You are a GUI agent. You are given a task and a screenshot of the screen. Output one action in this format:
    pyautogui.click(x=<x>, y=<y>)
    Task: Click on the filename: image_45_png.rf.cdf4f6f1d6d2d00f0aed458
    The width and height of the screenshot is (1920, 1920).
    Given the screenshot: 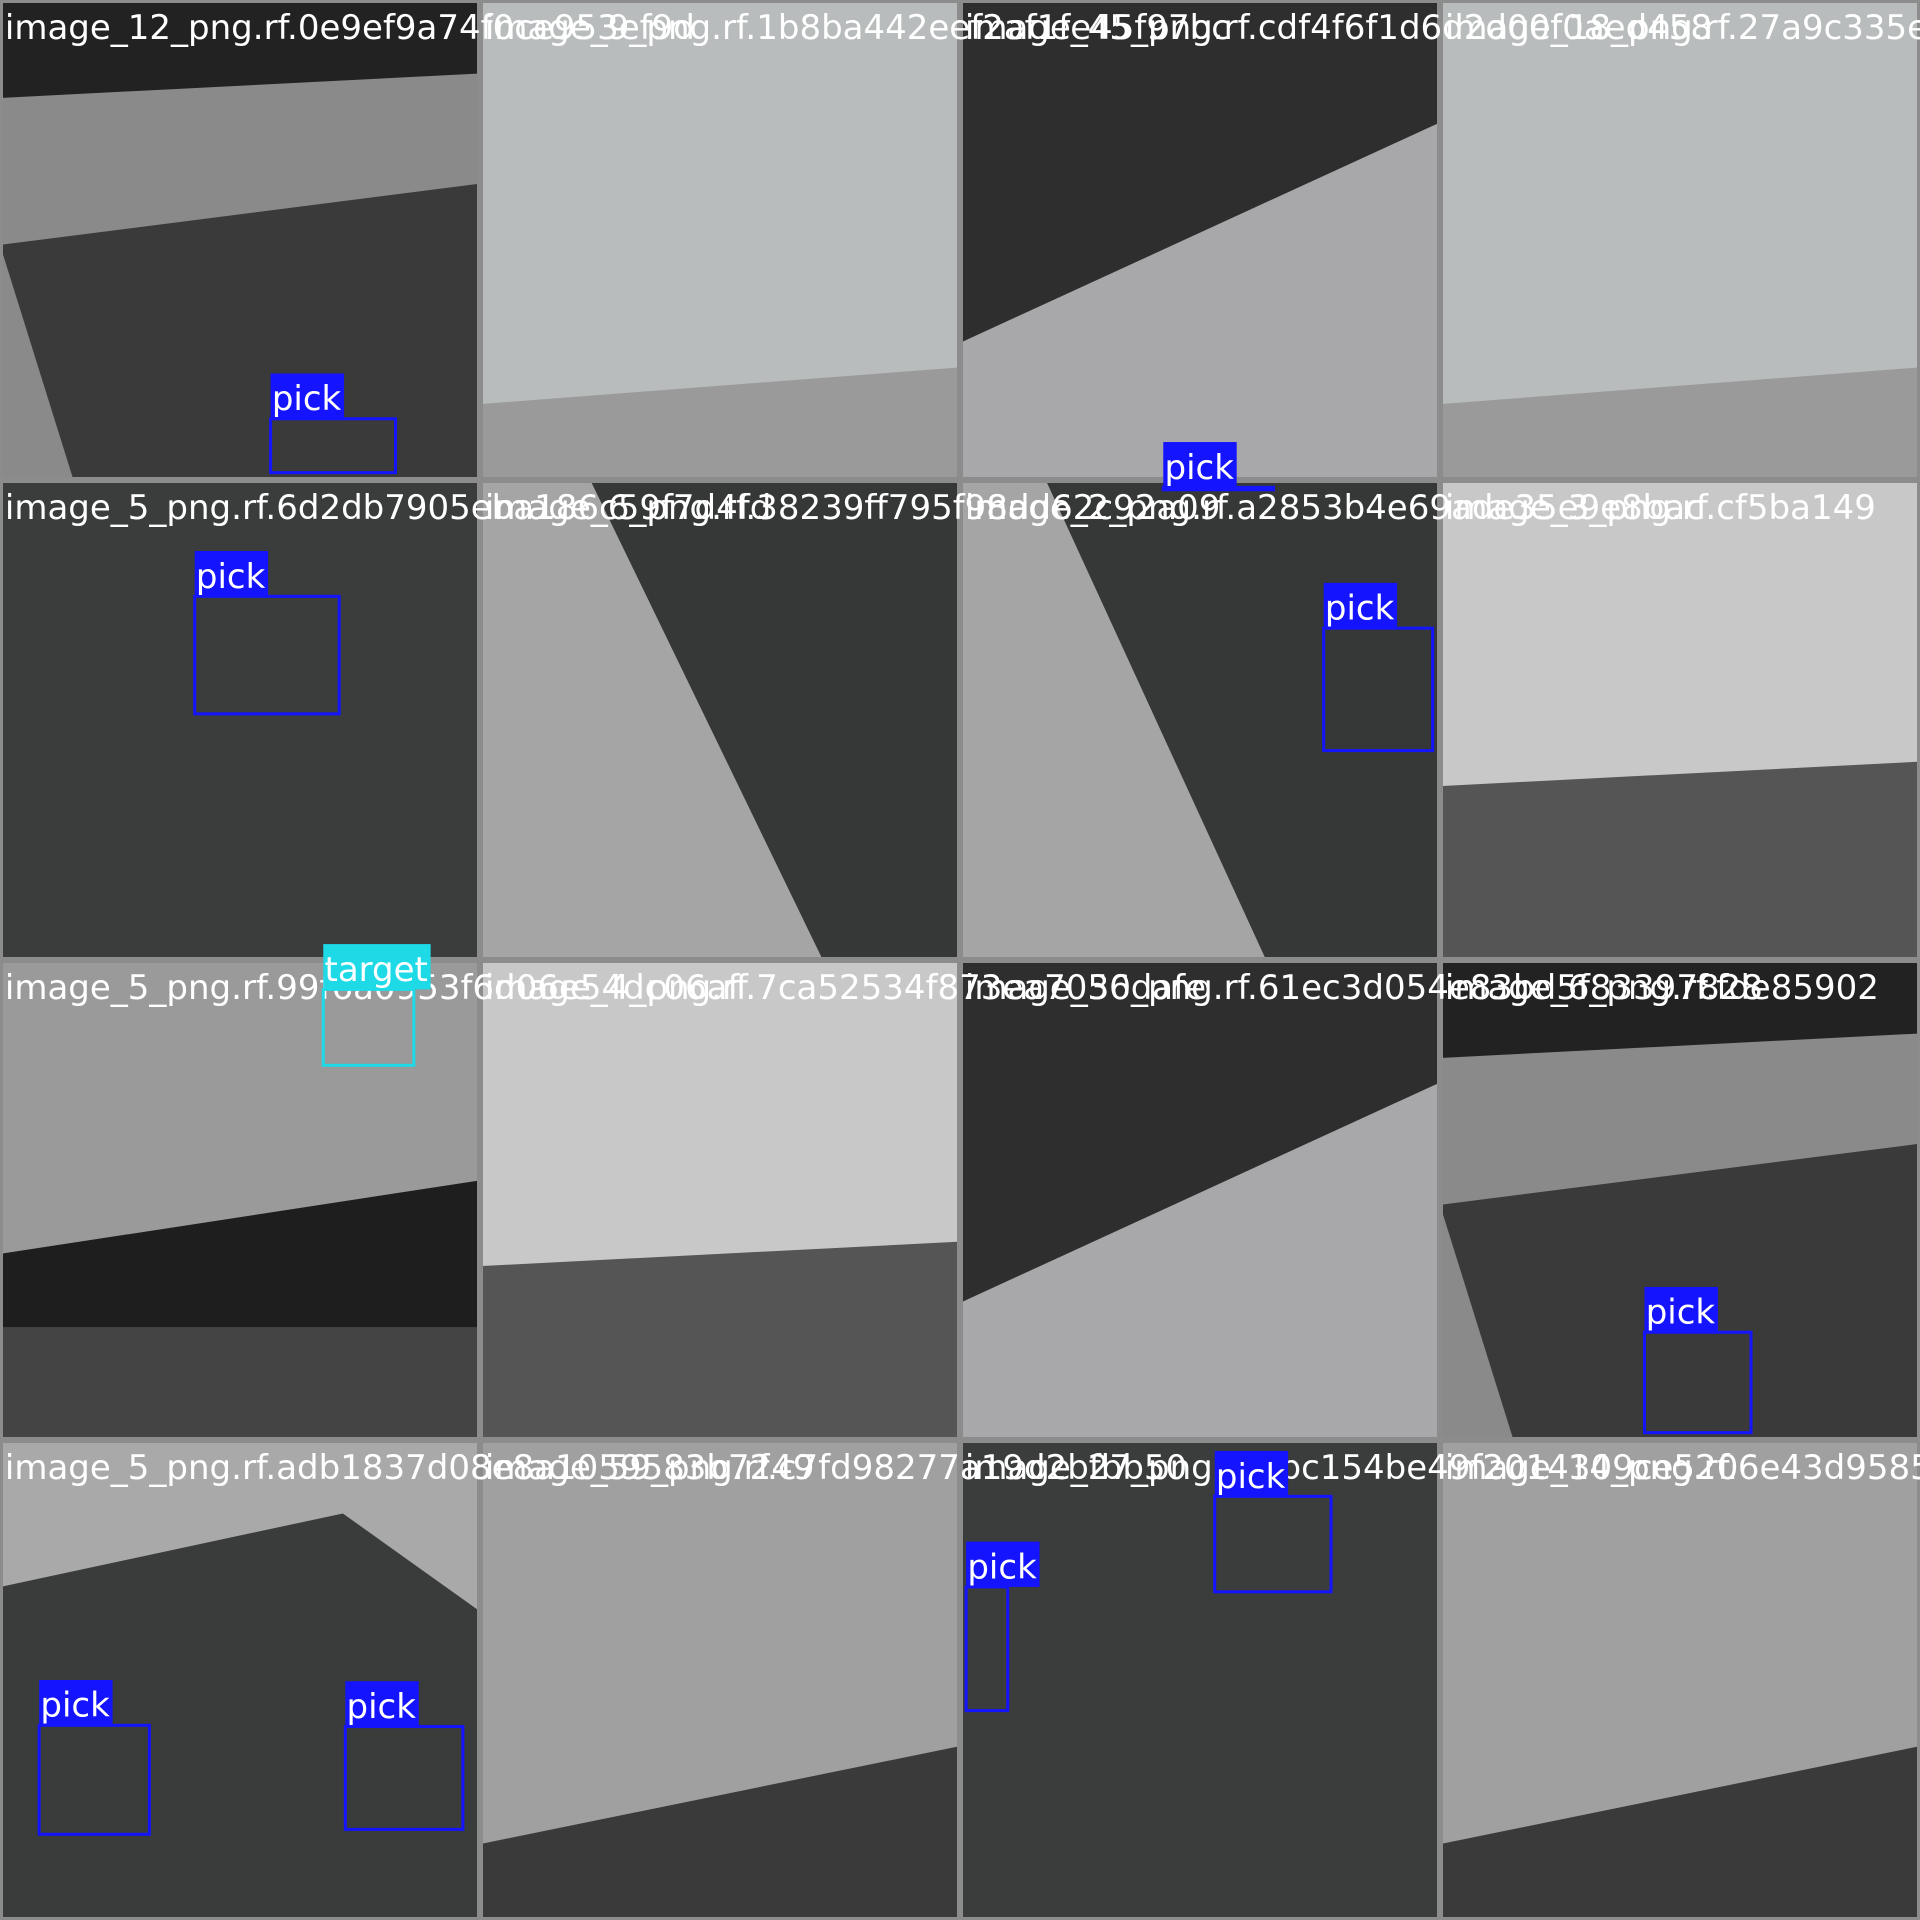 What is the action you would take?
    pyautogui.click(x=1338, y=28)
    